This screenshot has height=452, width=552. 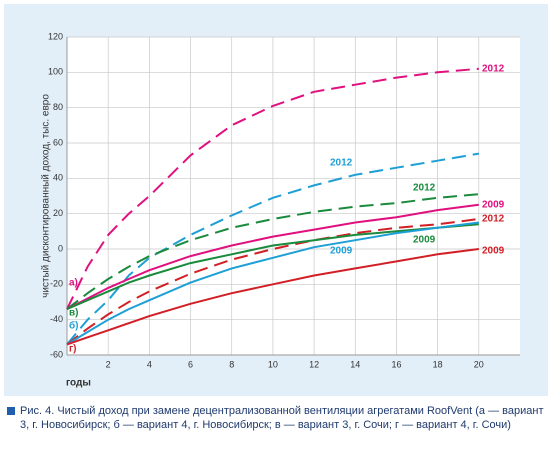 I want to click on x-tick-label: 16, so click(x=396, y=364).